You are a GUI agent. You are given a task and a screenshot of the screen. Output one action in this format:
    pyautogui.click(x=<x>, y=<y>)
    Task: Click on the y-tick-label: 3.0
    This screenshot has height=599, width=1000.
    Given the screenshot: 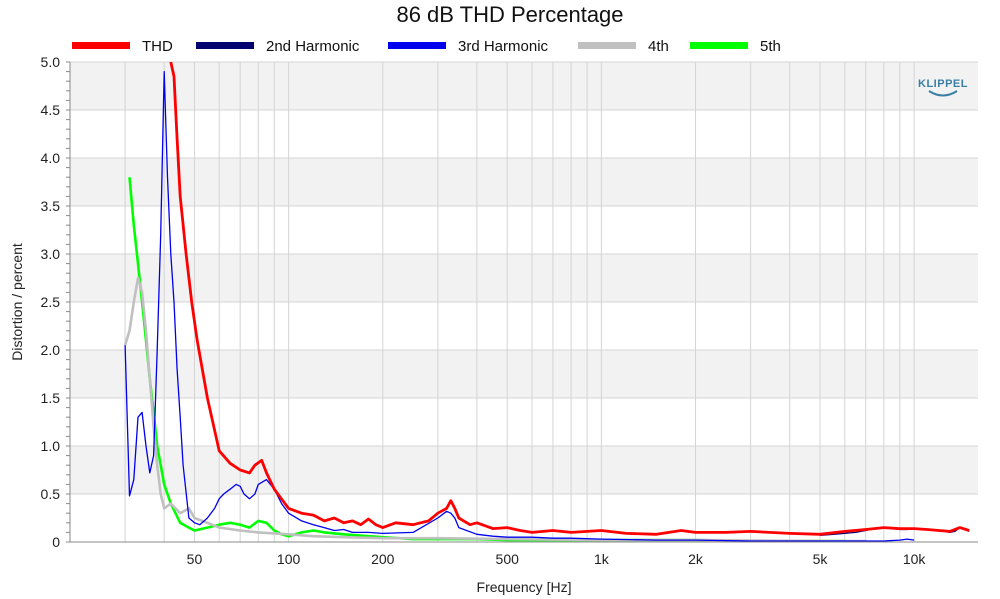 What is the action you would take?
    pyautogui.click(x=51, y=254)
    